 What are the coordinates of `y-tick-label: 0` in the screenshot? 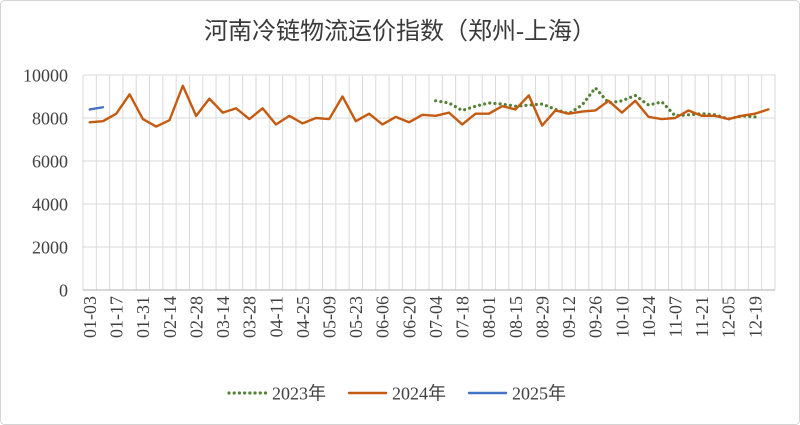 It's located at (63, 290).